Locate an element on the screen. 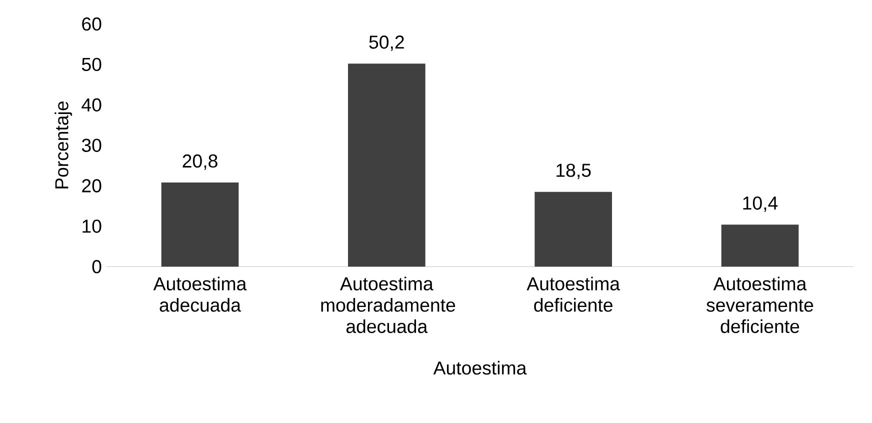  y-tick-label: 20 is located at coordinates (92, 186).